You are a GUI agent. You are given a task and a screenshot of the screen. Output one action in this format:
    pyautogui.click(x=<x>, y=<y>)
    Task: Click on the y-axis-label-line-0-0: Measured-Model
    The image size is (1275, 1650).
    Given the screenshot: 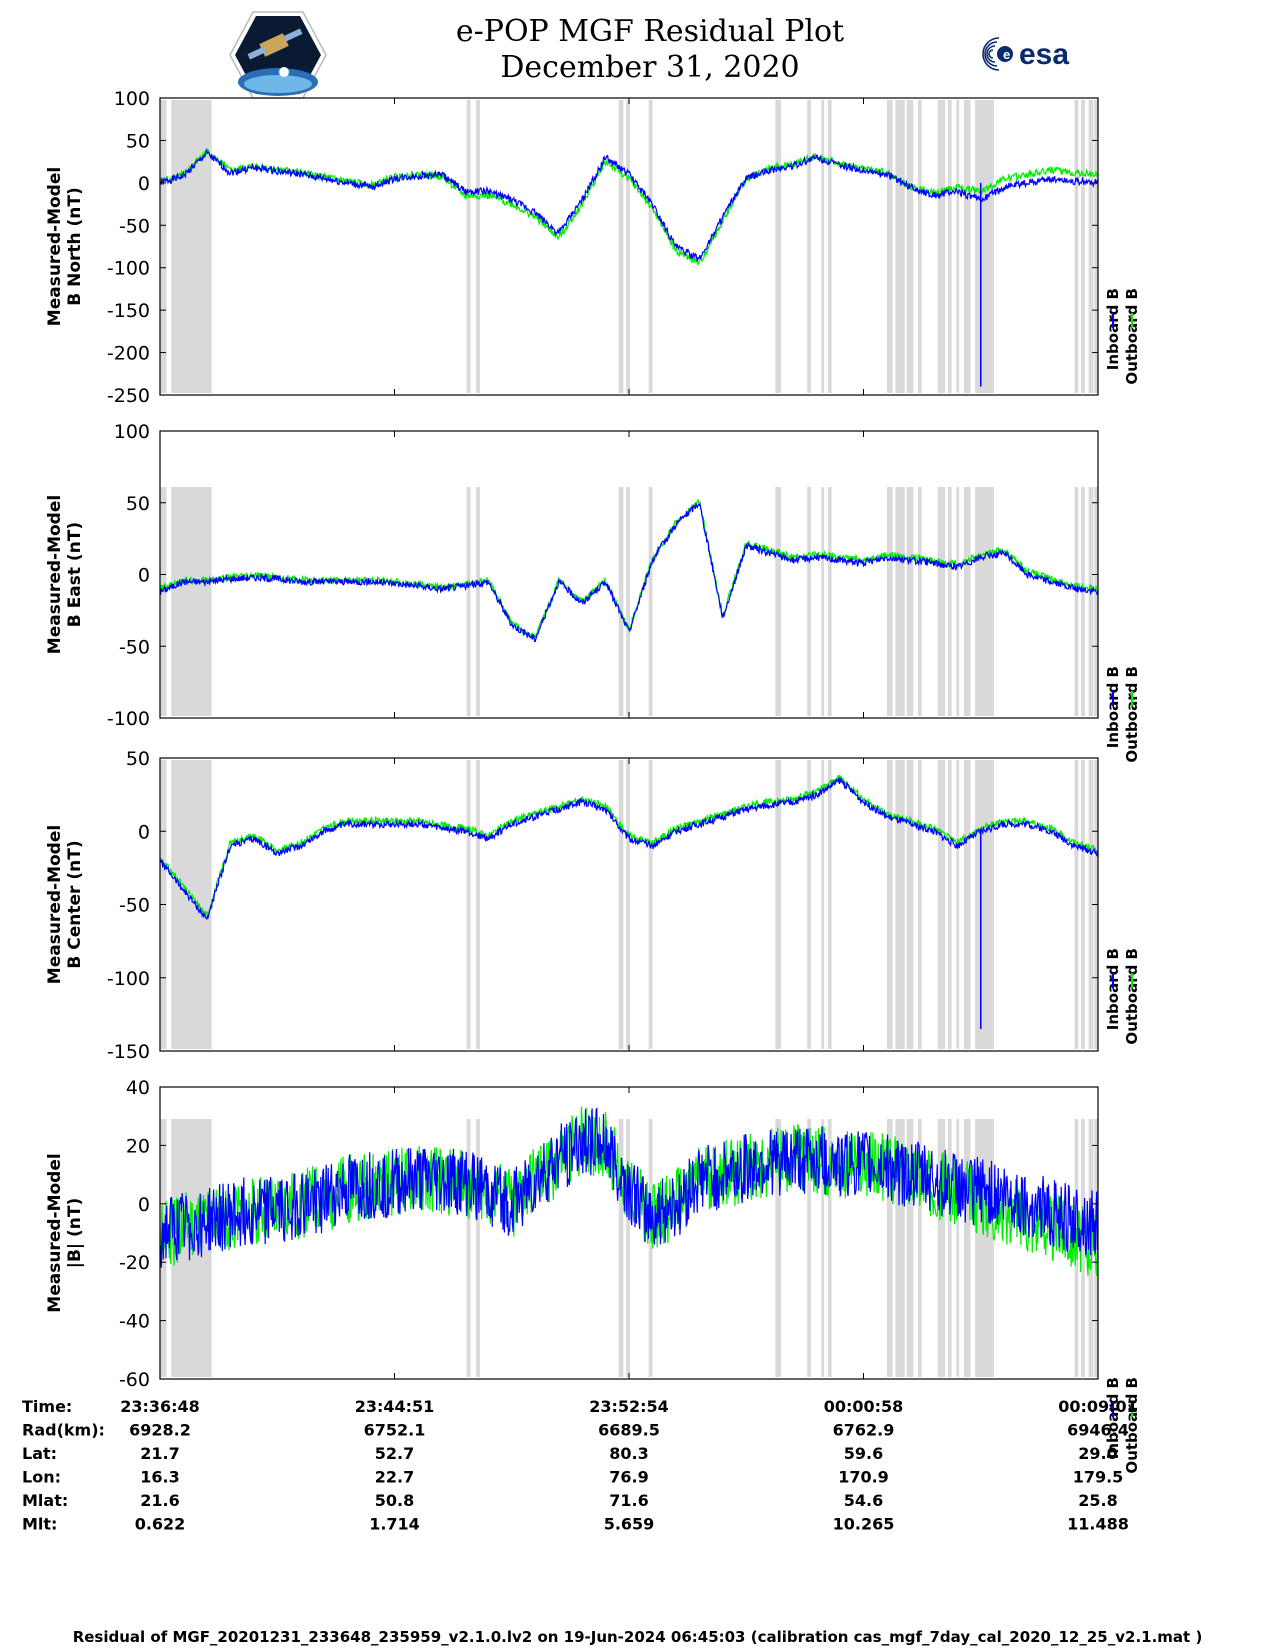 What is the action you would take?
    pyautogui.click(x=55, y=246)
    